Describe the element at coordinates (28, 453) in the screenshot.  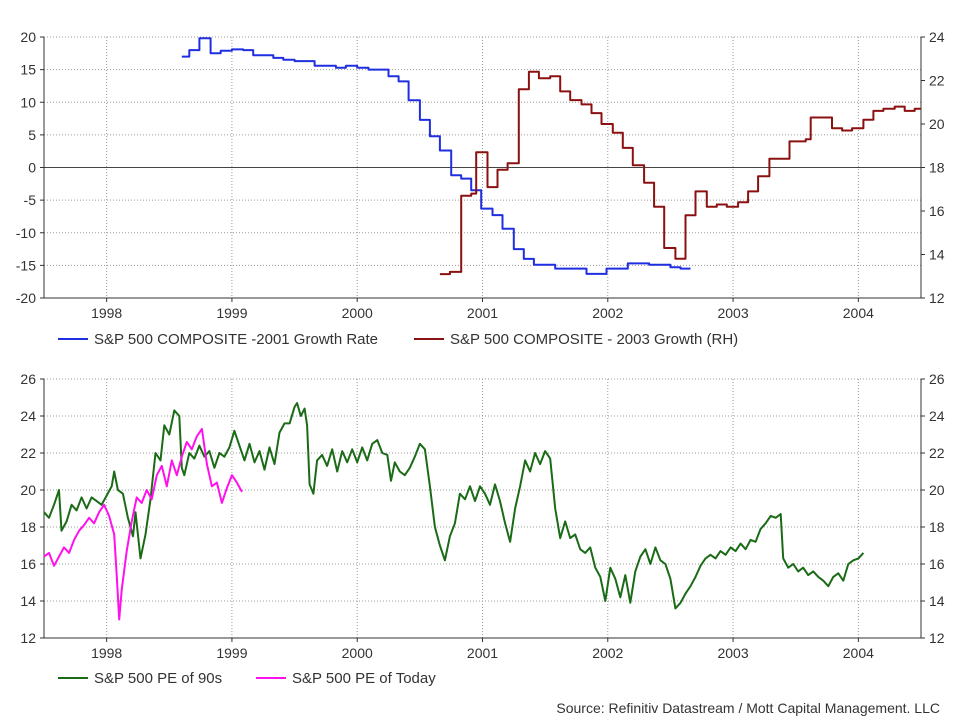
I see `left-tick-label: 22` at that location.